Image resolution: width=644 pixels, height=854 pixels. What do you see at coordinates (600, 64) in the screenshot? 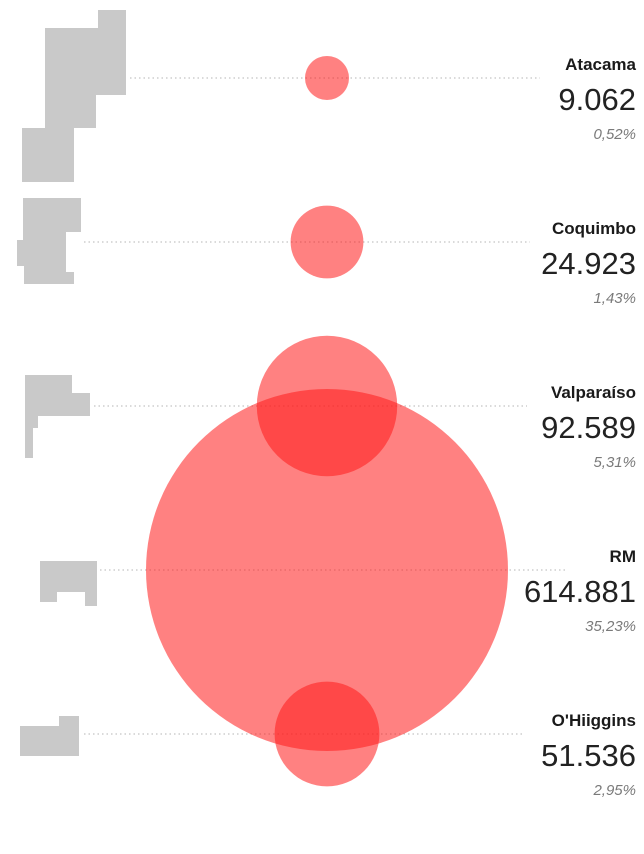
I see `atacama-region-label: Atacama` at bounding box center [600, 64].